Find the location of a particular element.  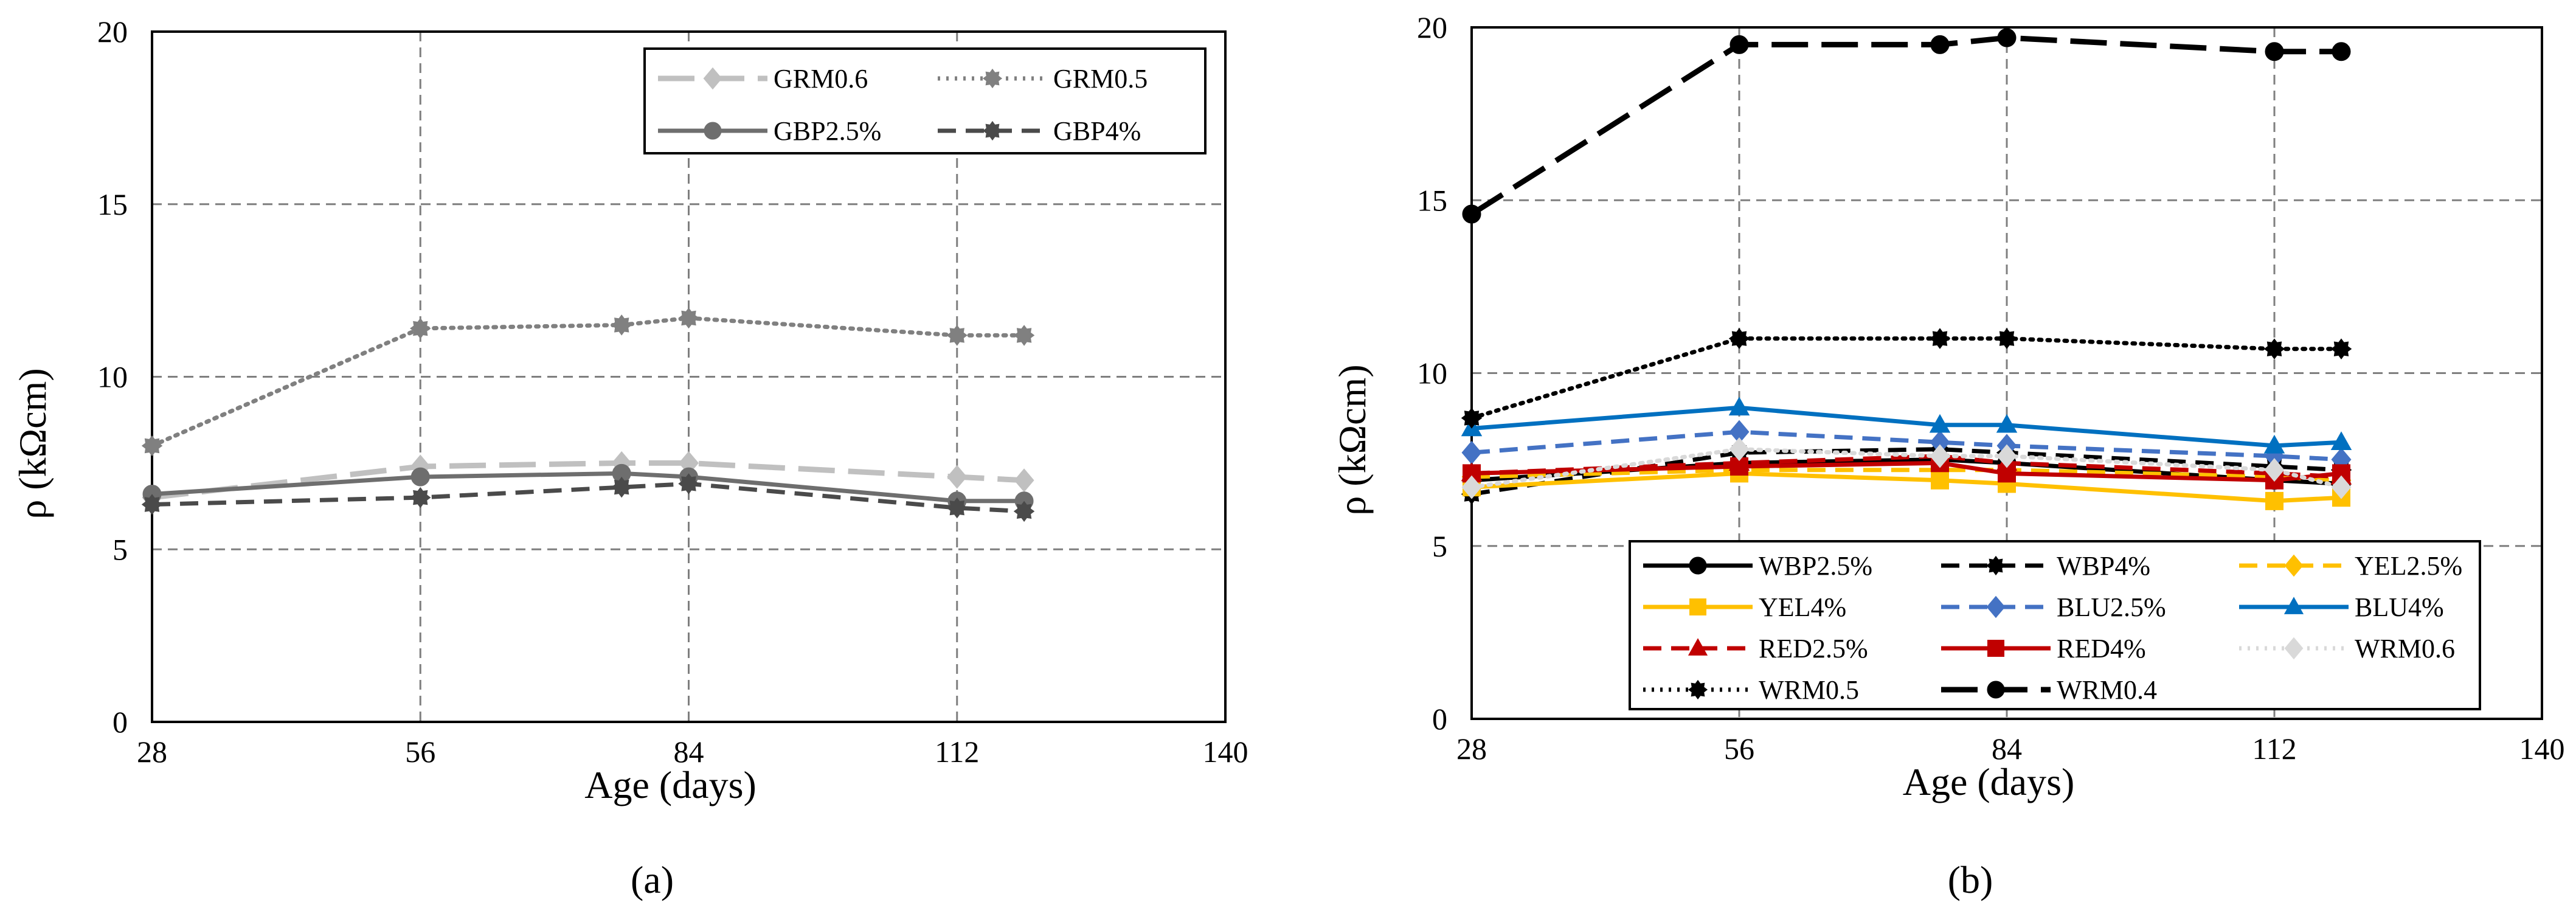

series-line-wbp4 is located at coordinates (1906, 472).